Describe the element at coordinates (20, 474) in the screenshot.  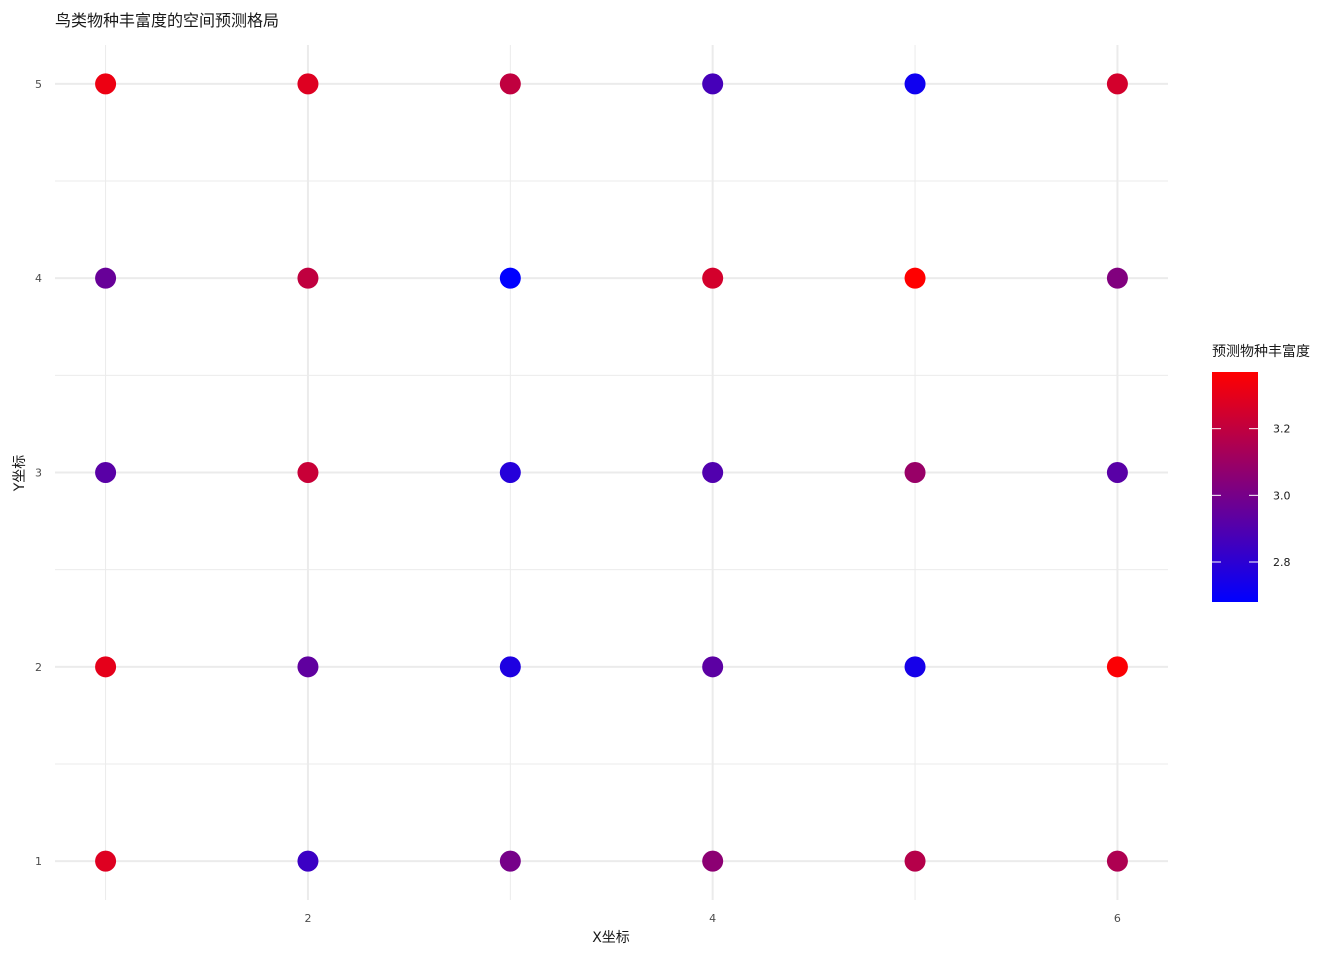
I see `y-axis-title: Y坐标` at that location.